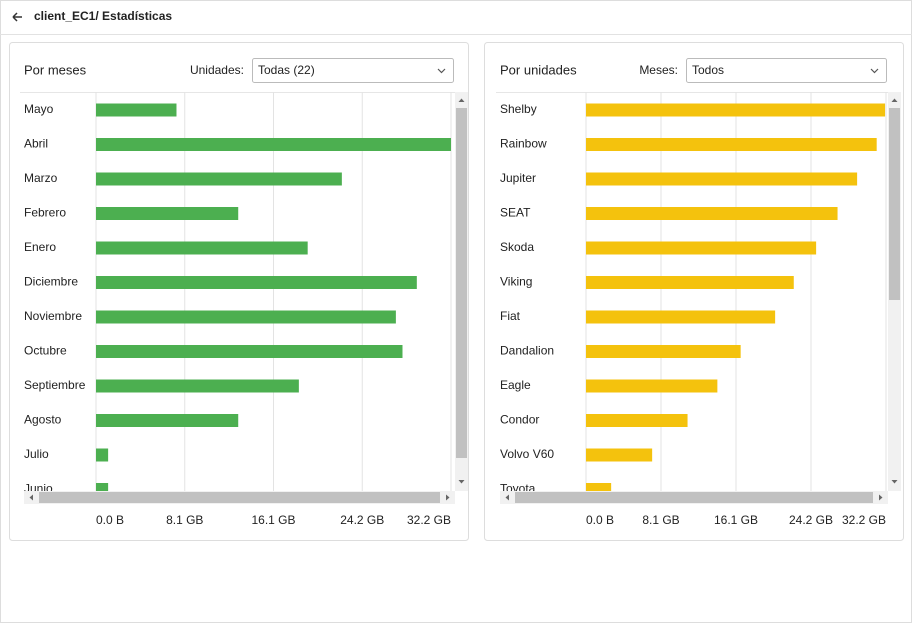  What do you see at coordinates (45, 351) in the screenshot?
I see `category-label: Octubre` at bounding box center [45, 351].